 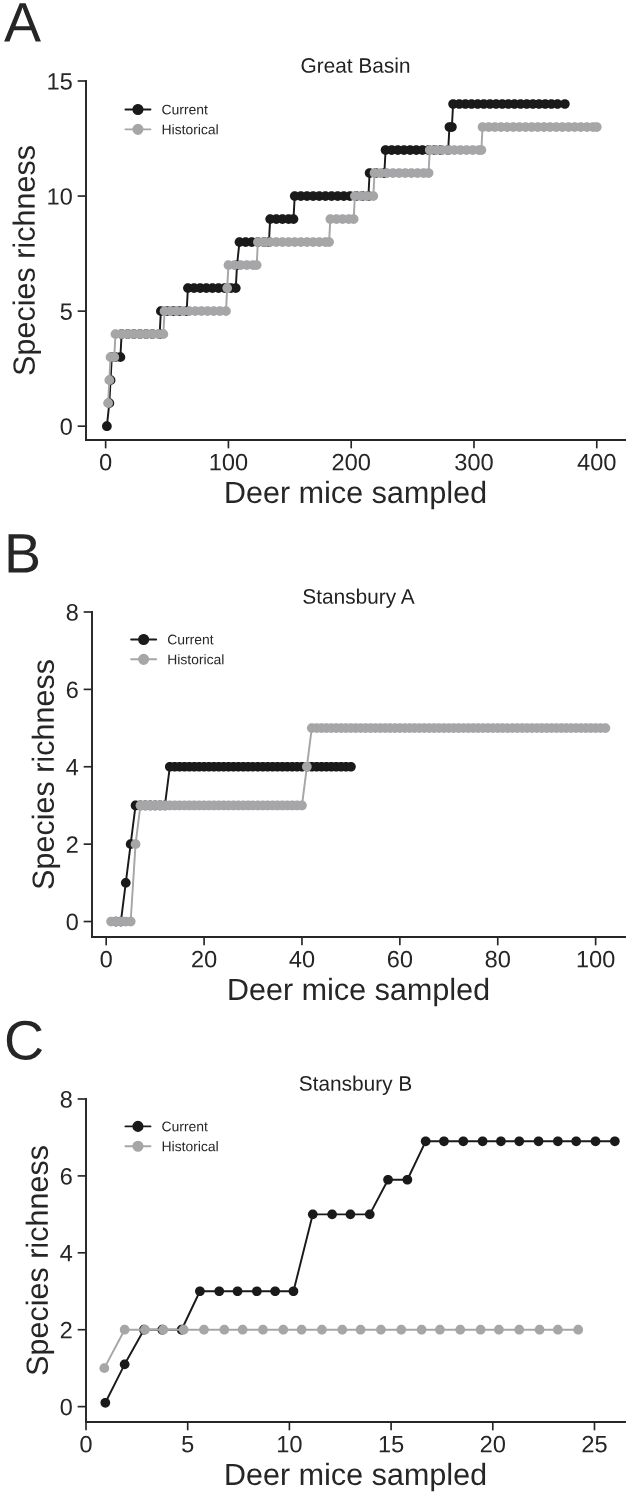 I want to click on text: C, so click(x=24, y=1040).